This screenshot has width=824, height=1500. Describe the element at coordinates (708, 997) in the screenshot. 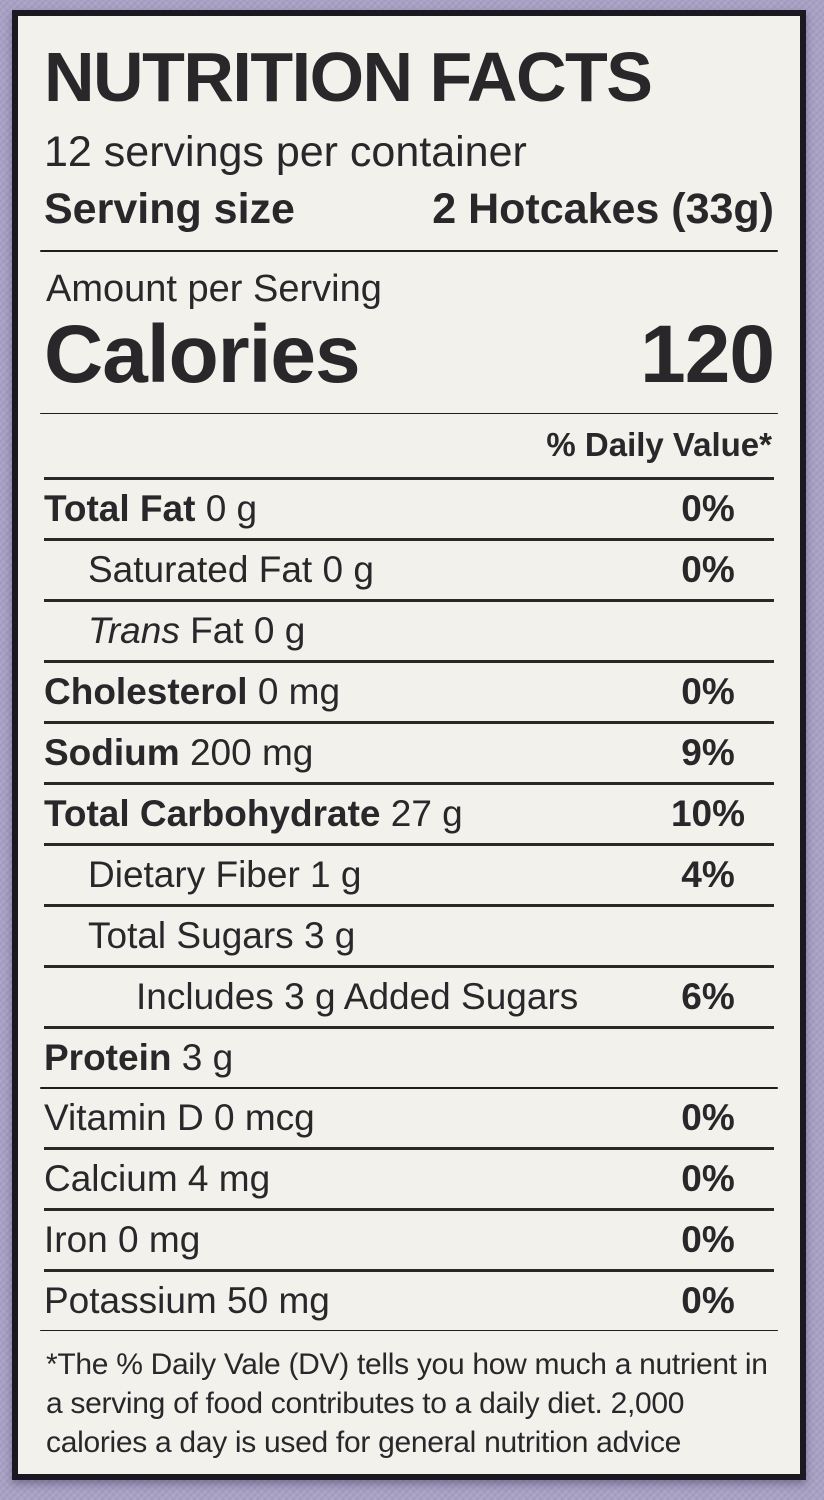

I see `daily-value-percent: 6%` at that location.